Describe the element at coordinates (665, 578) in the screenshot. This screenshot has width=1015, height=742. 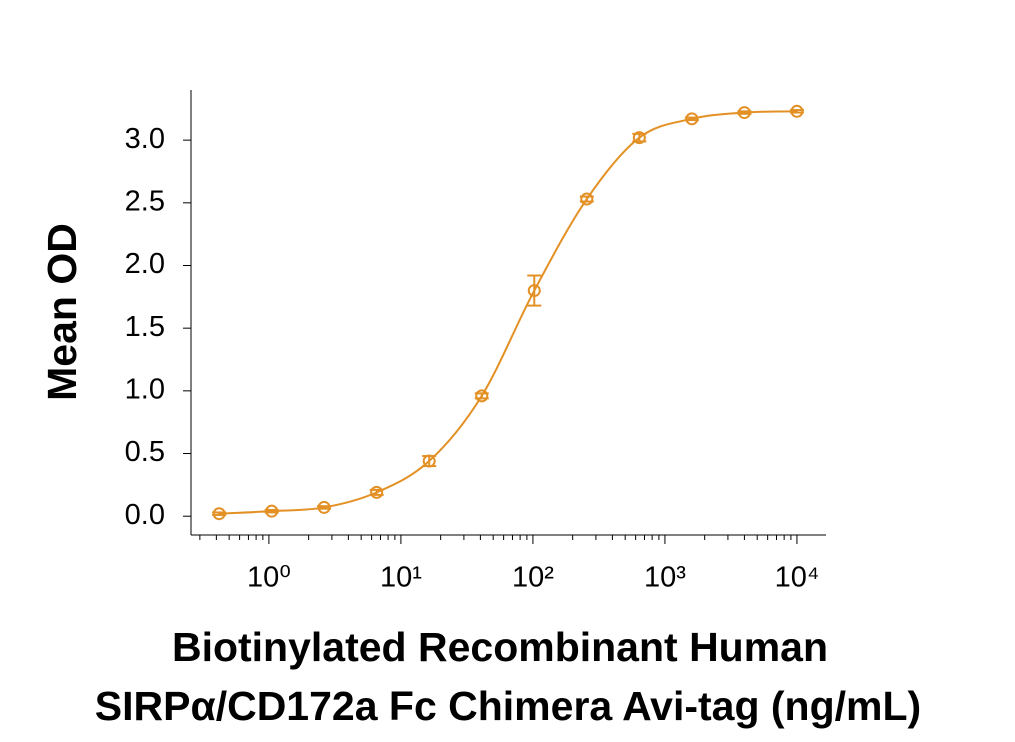
I see `x-tick-label: 10³` at that location.